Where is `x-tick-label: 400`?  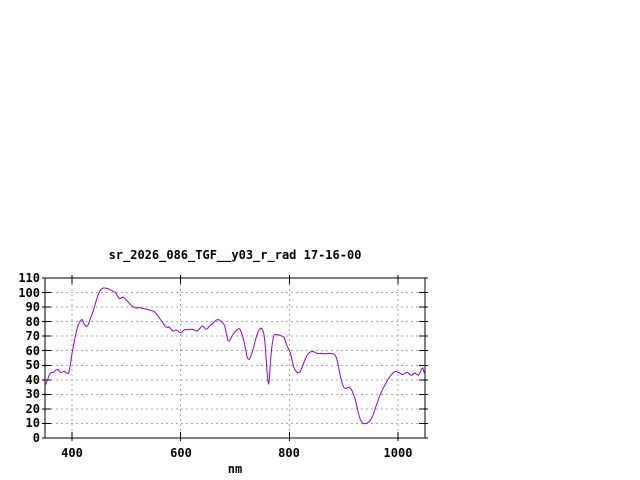 x-tick-label: 400 is located at coordinates (72, 453).